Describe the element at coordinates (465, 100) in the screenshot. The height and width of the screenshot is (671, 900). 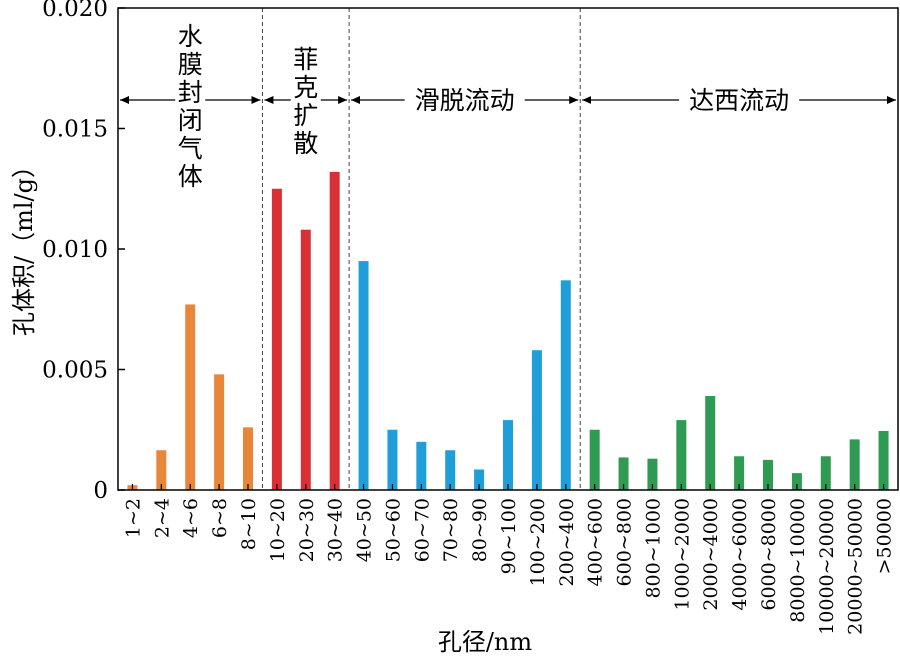
I see `region-label-2: 滑脱流动` at that location.